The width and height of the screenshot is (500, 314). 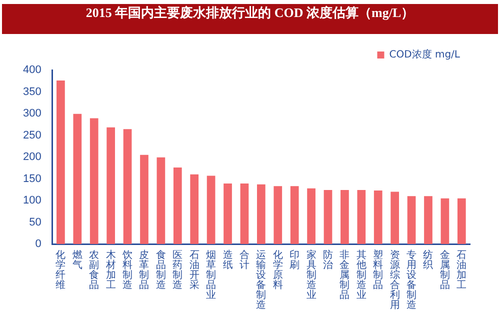 I want to click on y-tick-label: 200, so click(x=32, y=157).